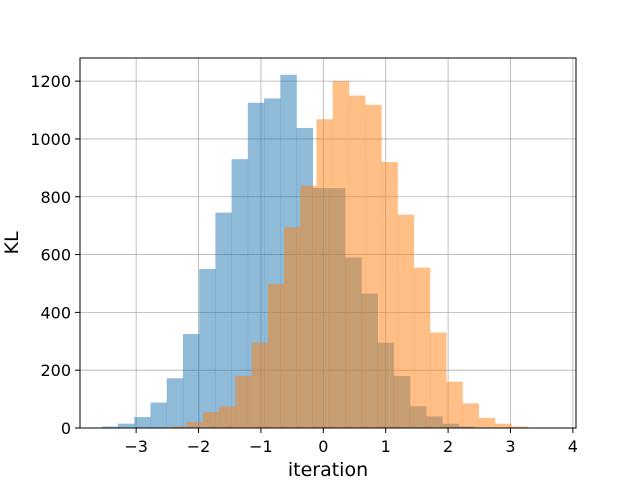  What do you see at coordinates (573, 446) in the screenshot?
I see `x-tick-label-7: 4` at bounding box center [573, 446].